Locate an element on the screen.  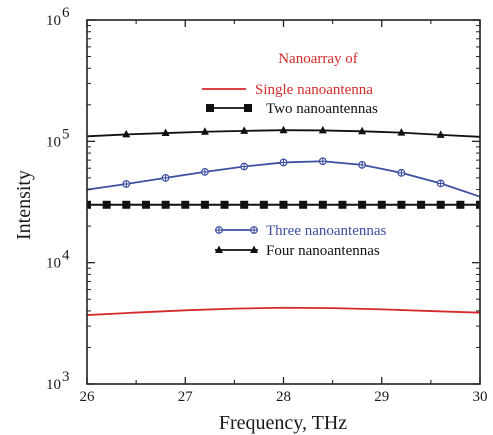
legend-item-four-nanoantennas: Four nanoantennas is located at coordinates (297, 251).